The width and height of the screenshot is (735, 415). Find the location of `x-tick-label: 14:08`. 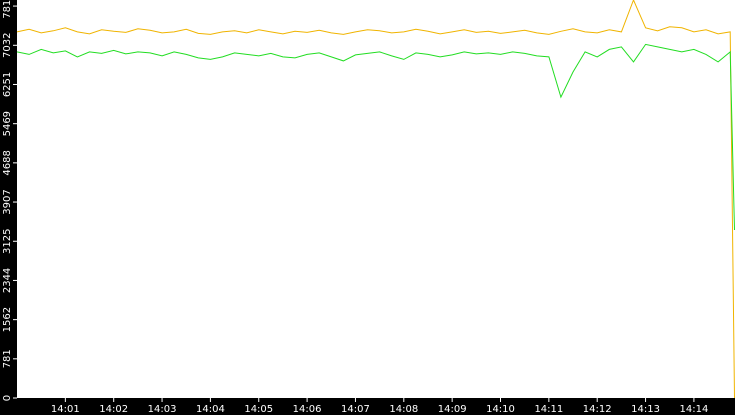

x-tick-label: 14:08 is located at coordinates (403, 409).